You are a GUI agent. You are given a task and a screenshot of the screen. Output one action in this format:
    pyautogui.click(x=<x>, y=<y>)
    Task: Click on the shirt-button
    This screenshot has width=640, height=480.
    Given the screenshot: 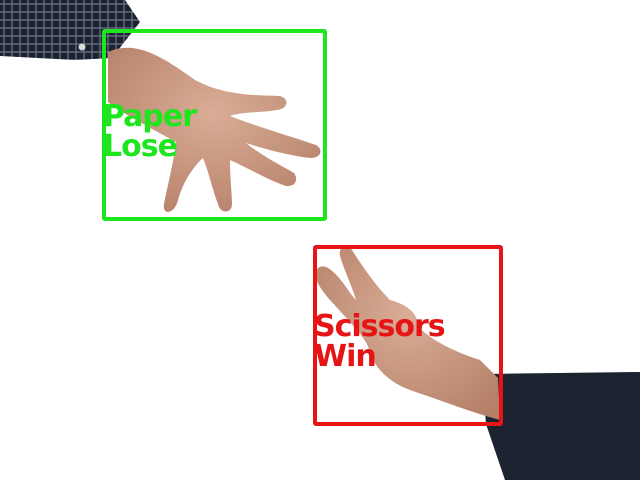 What is the action you would take?
    pyautogui.click(x=82, y=47)
    